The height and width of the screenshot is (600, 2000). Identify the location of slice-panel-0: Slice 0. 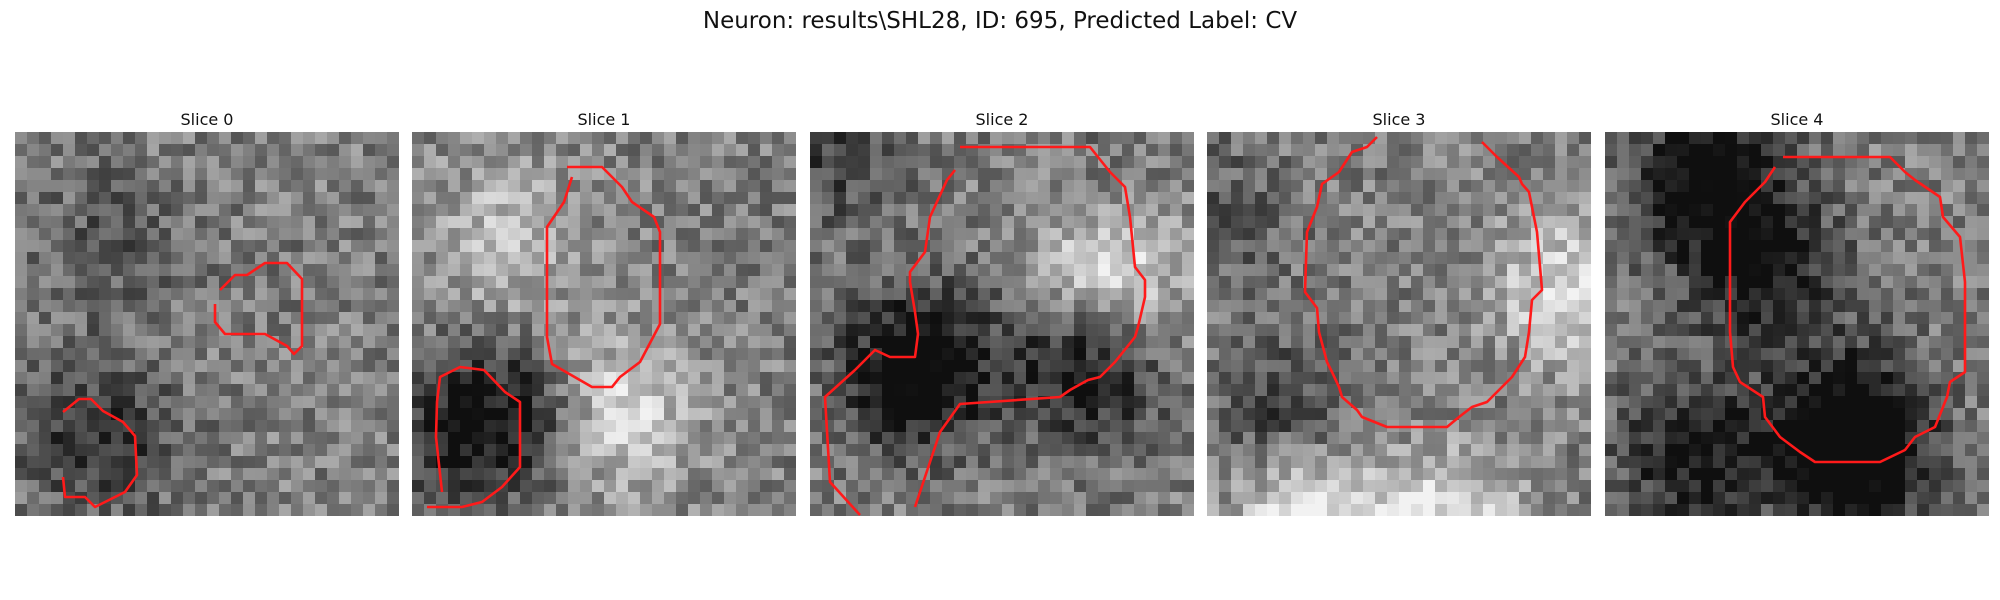
(207, 312).